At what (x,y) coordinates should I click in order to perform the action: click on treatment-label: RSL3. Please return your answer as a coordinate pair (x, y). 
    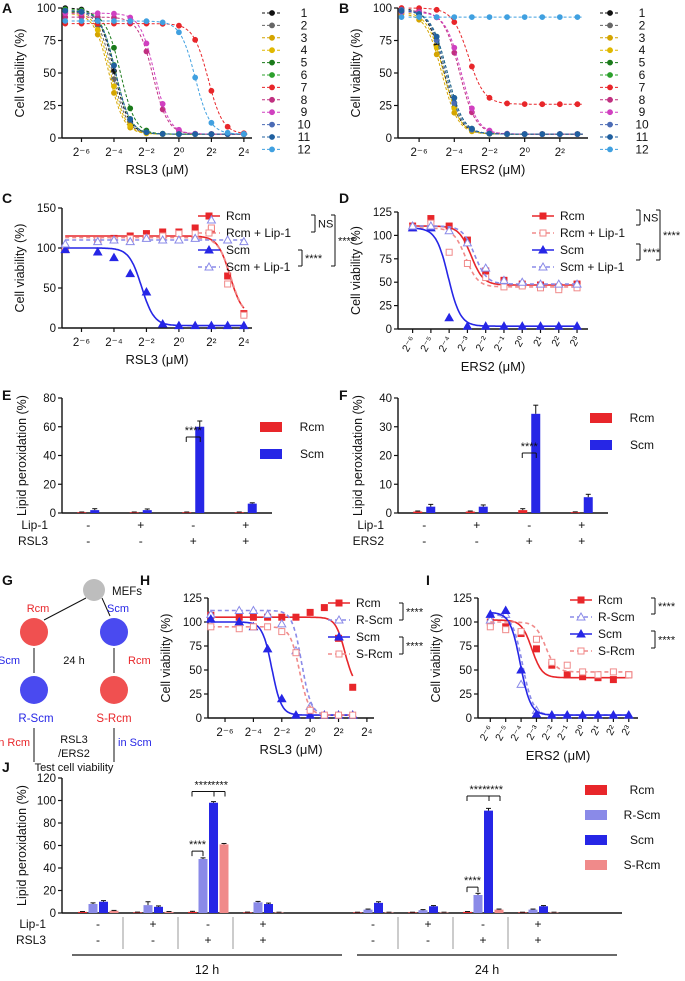
    Looking at the image, I should click on (74, 740).